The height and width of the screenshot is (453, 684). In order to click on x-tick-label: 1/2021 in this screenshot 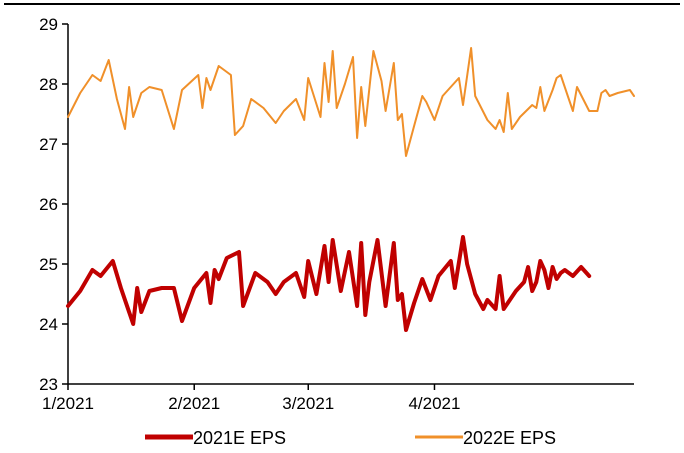, I will do `click(68, 403)`.